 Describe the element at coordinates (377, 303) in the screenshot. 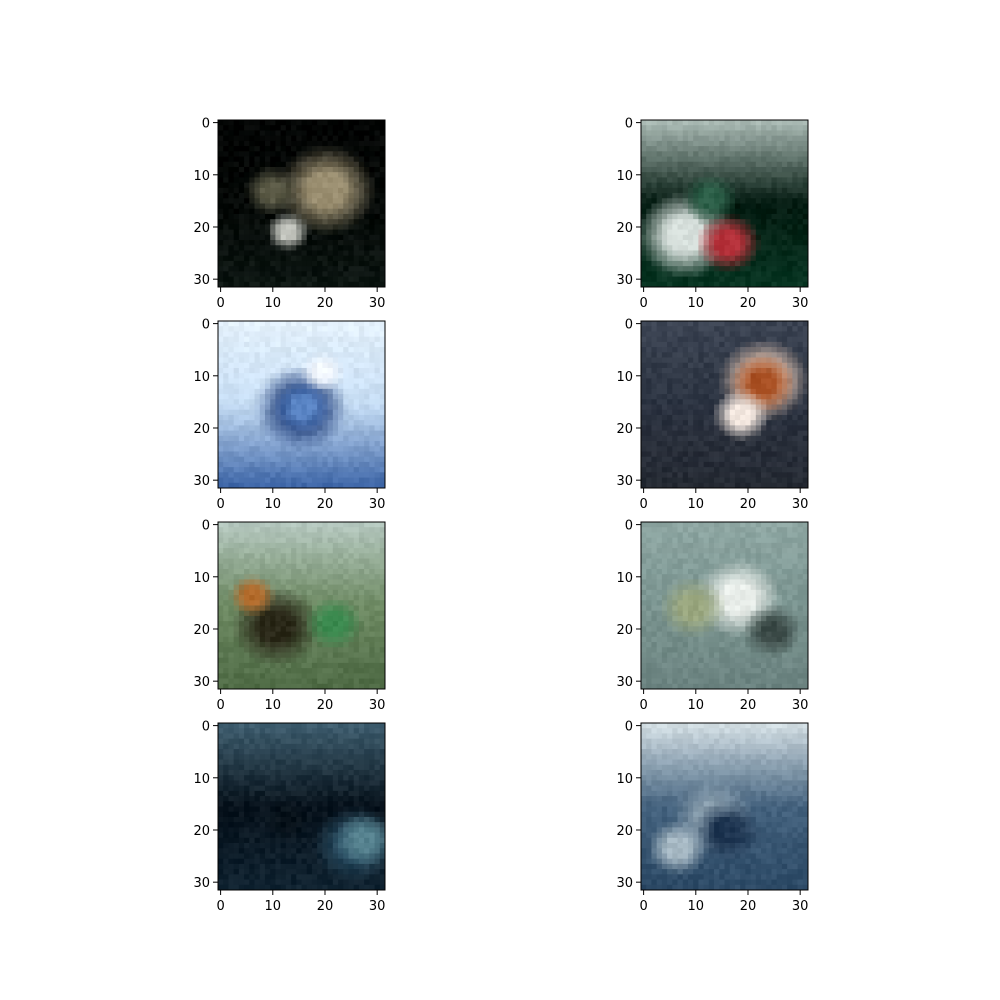

I see `x-tick-label: 30` at that location.